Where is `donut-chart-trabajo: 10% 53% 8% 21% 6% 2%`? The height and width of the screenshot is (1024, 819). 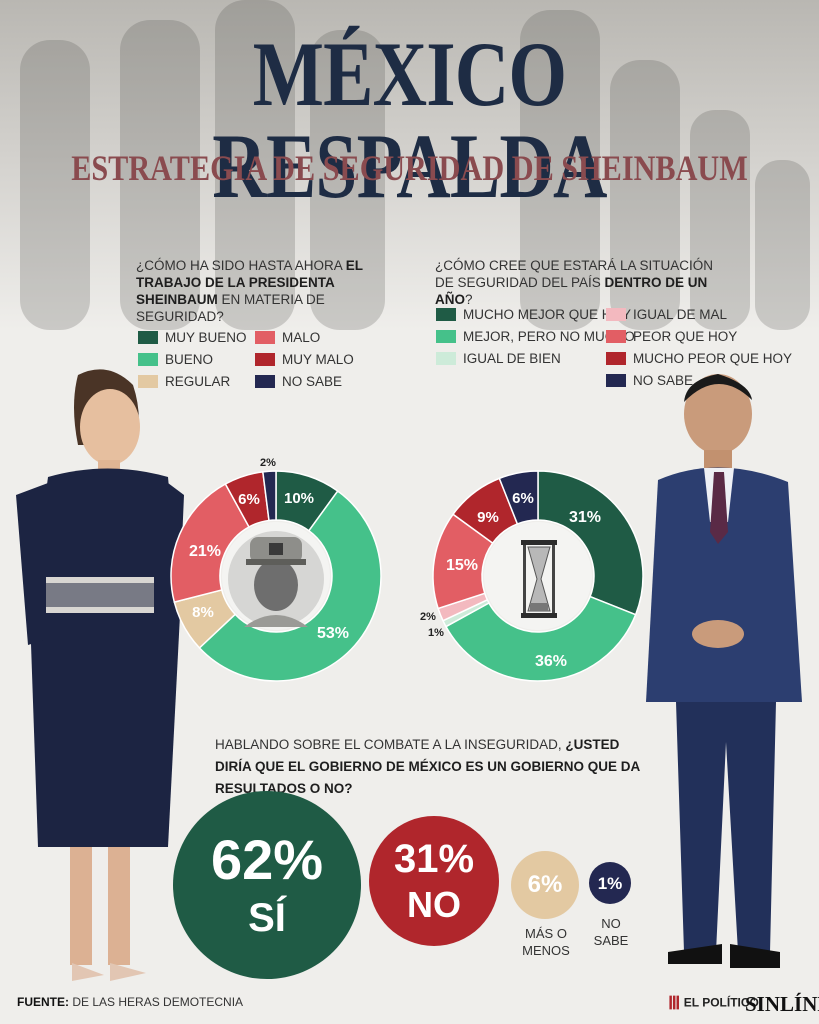 donut-chart-trabajo: 10% 53% 8% 21% 6% 2% is located at coordinates (276, 569).